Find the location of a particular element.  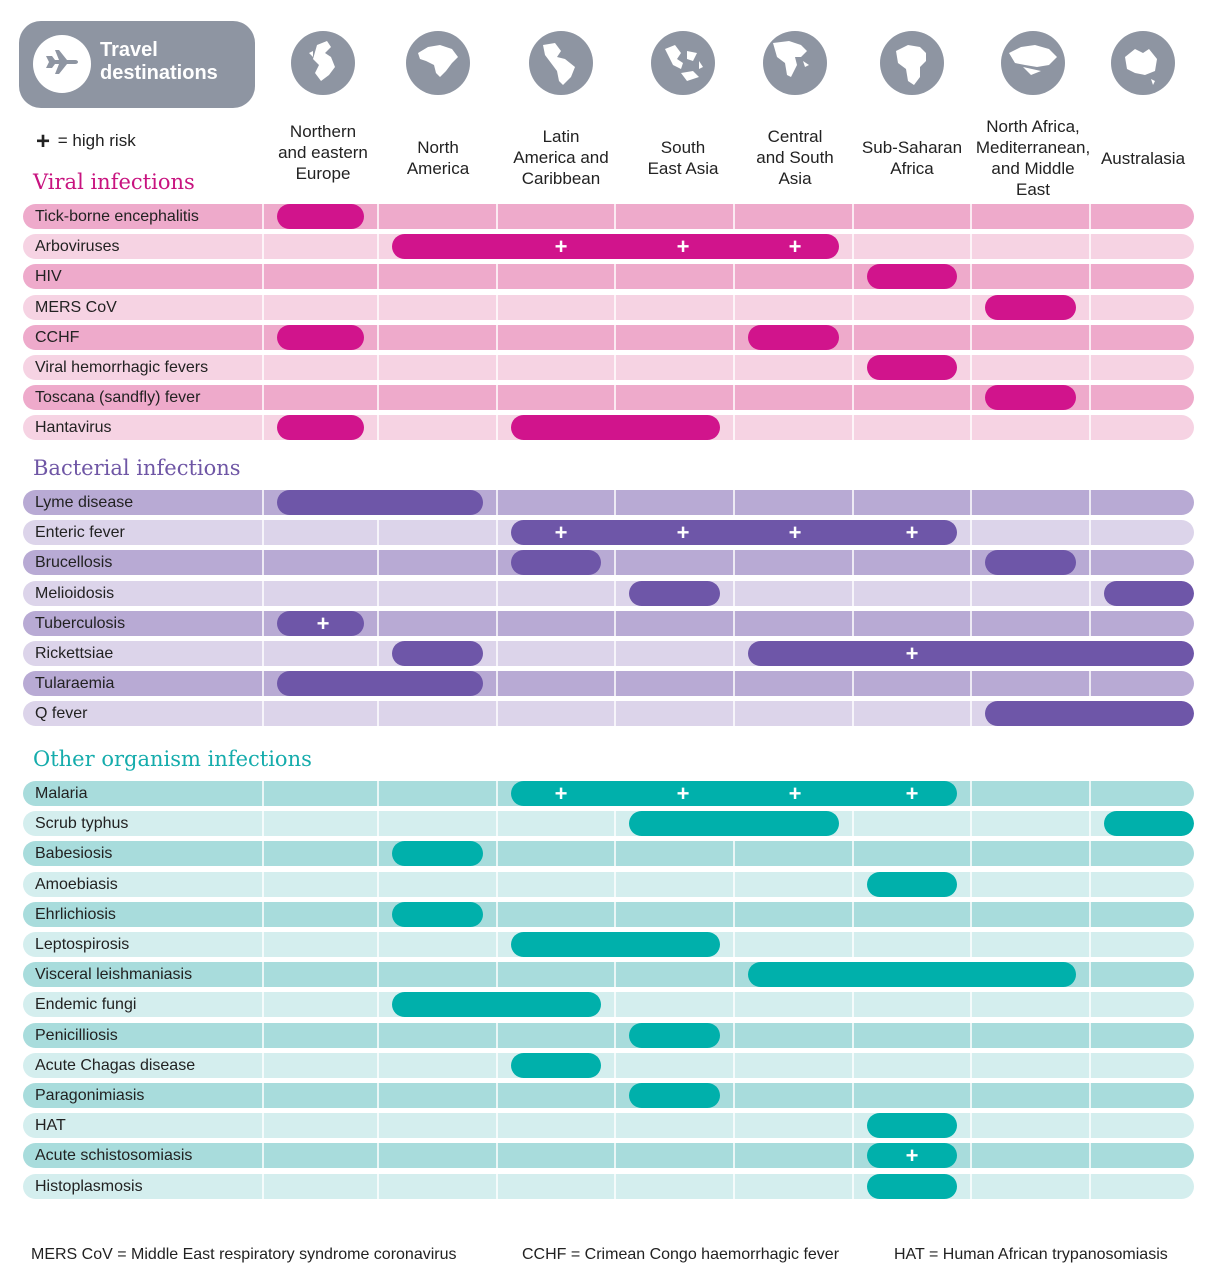

footnote-cchf: CCHF = Crimean Congo haemorrhagic fever is located at coordinates (681, 1254).